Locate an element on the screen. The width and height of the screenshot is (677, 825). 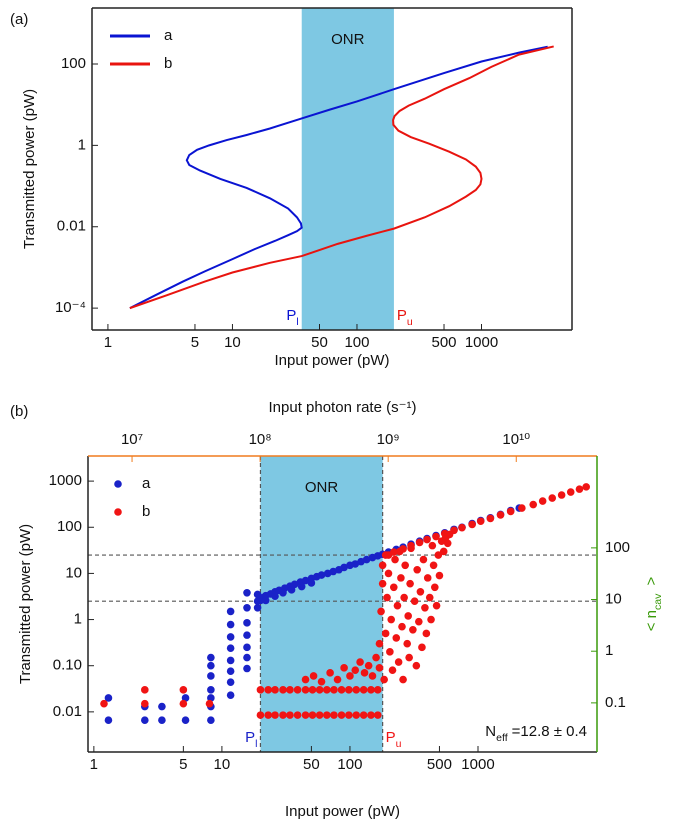
x-tick-label: 5 is located at coordinates (183, 764).